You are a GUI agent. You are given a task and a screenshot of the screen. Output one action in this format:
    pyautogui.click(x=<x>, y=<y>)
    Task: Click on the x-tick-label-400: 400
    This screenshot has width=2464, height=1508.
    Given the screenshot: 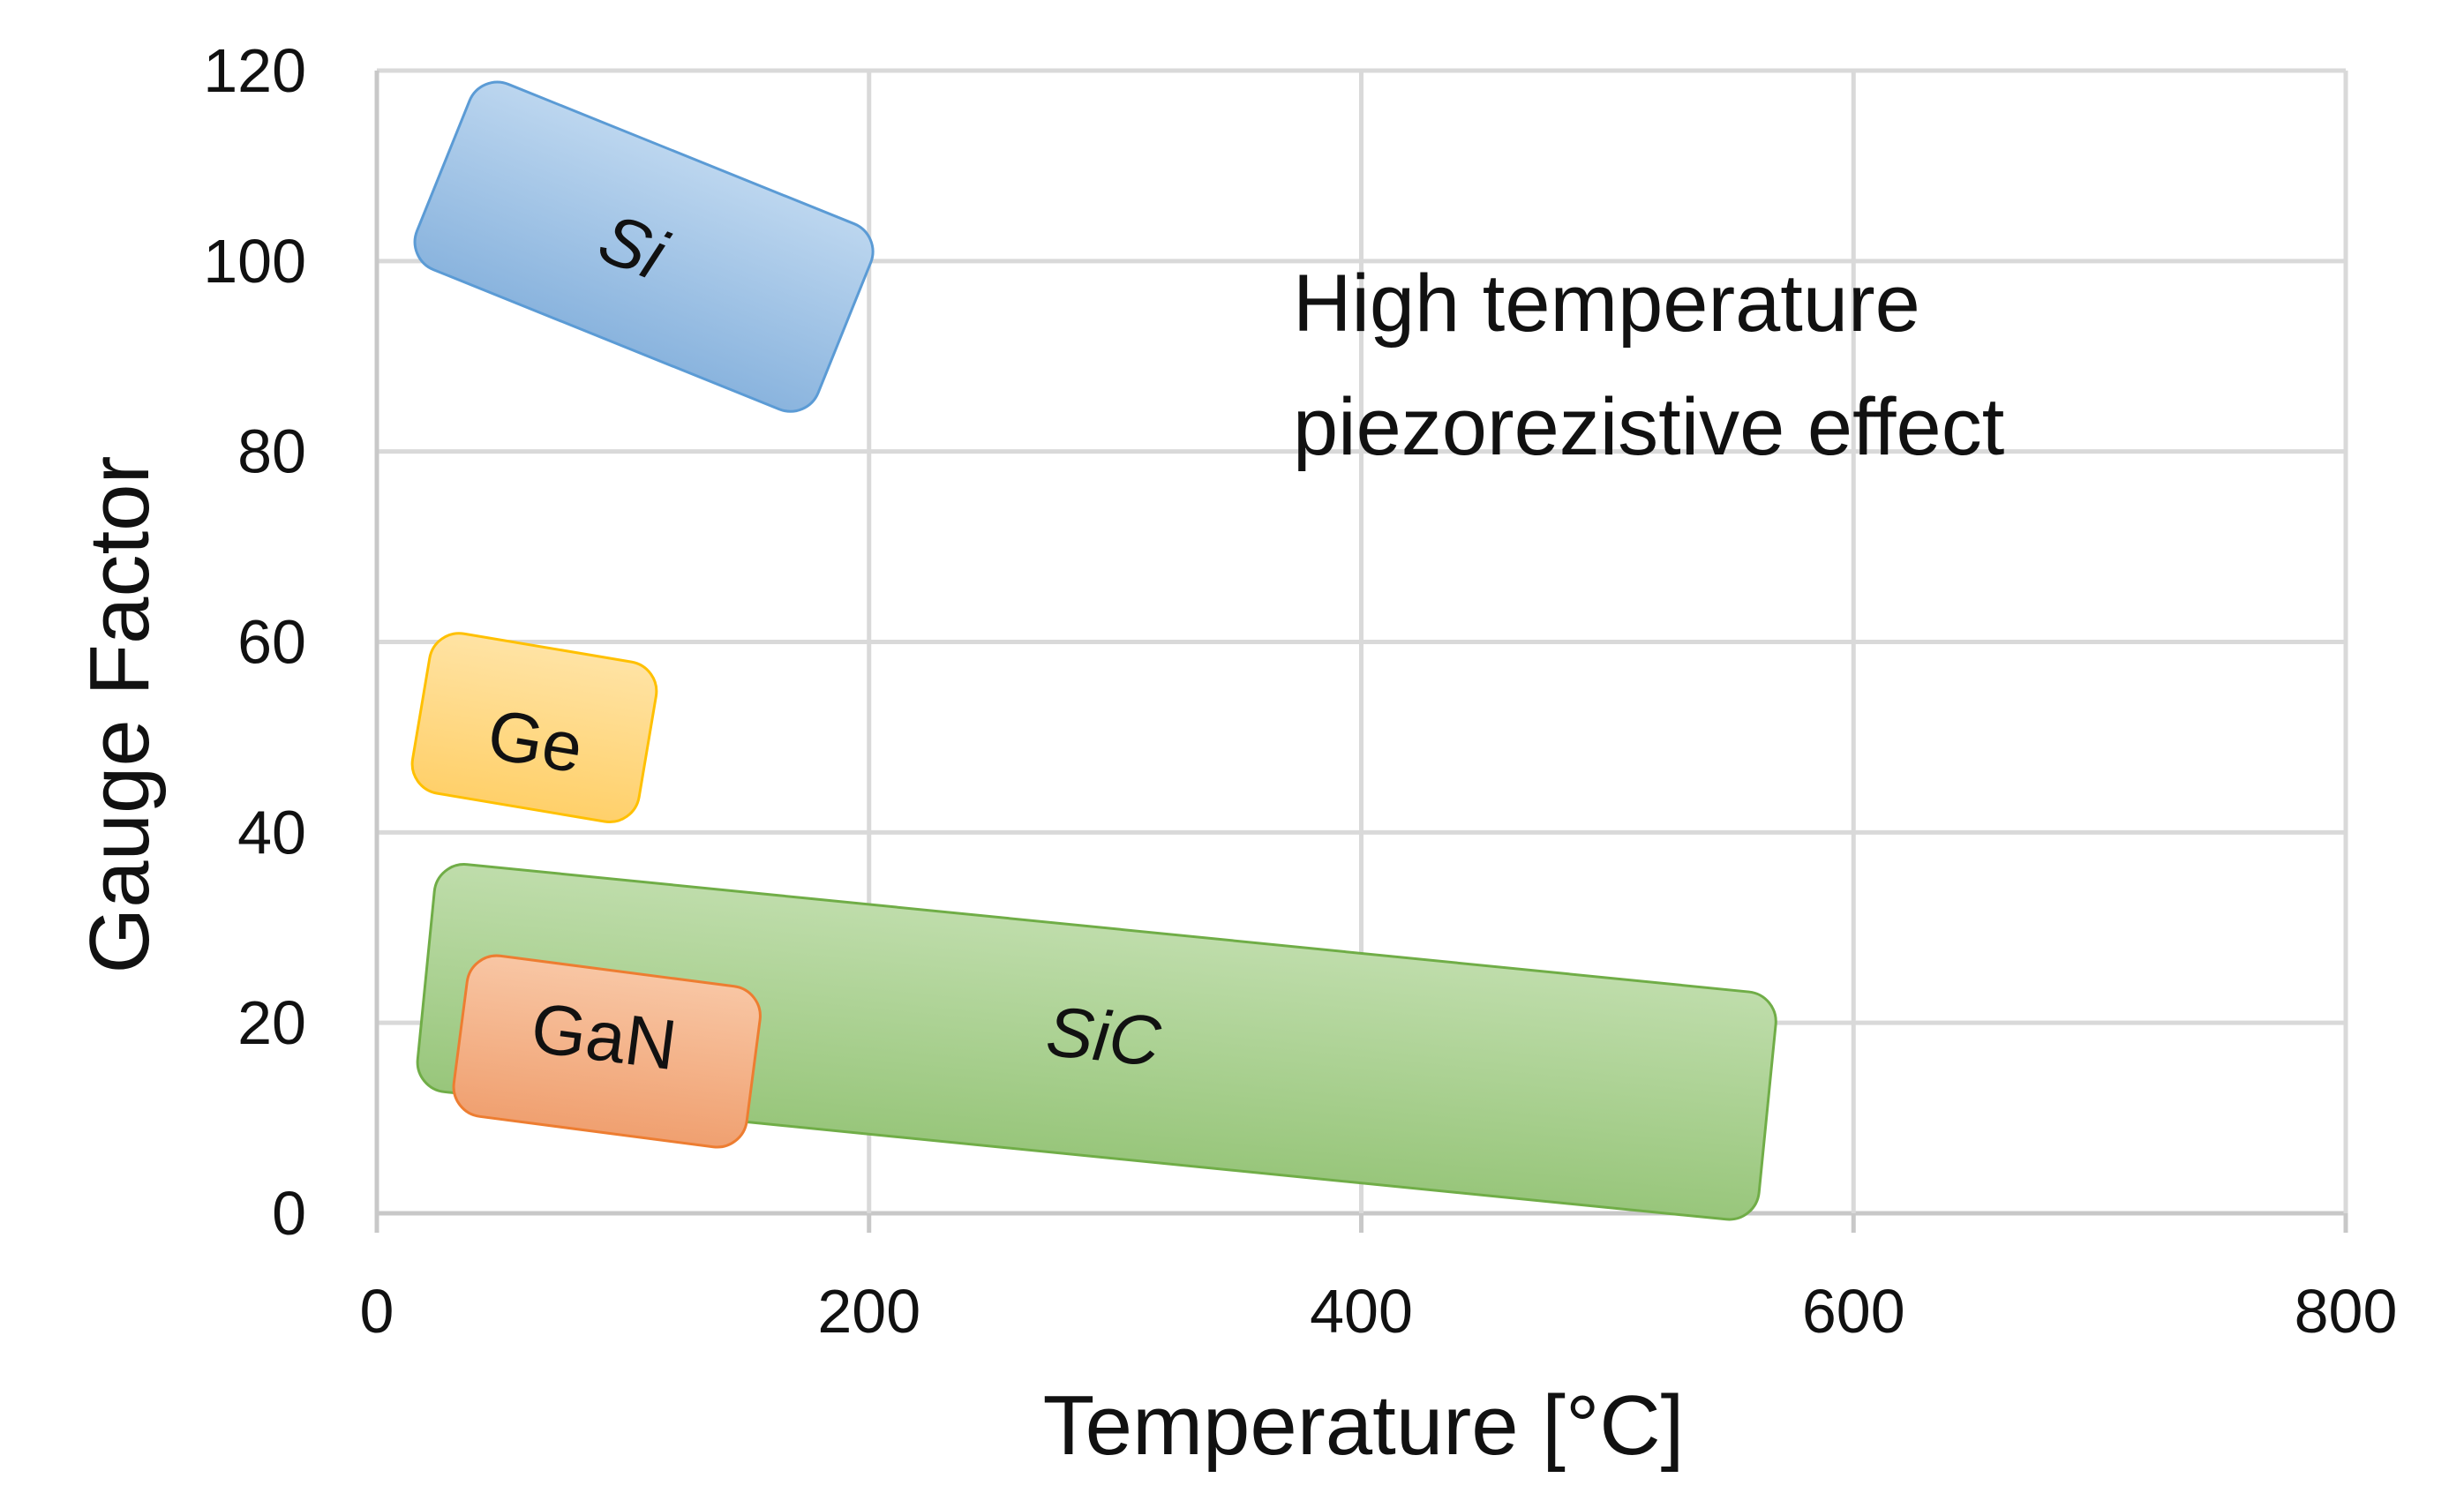 What is the action you would take?
    pyautogui.click(x=1362, y=1312)
    